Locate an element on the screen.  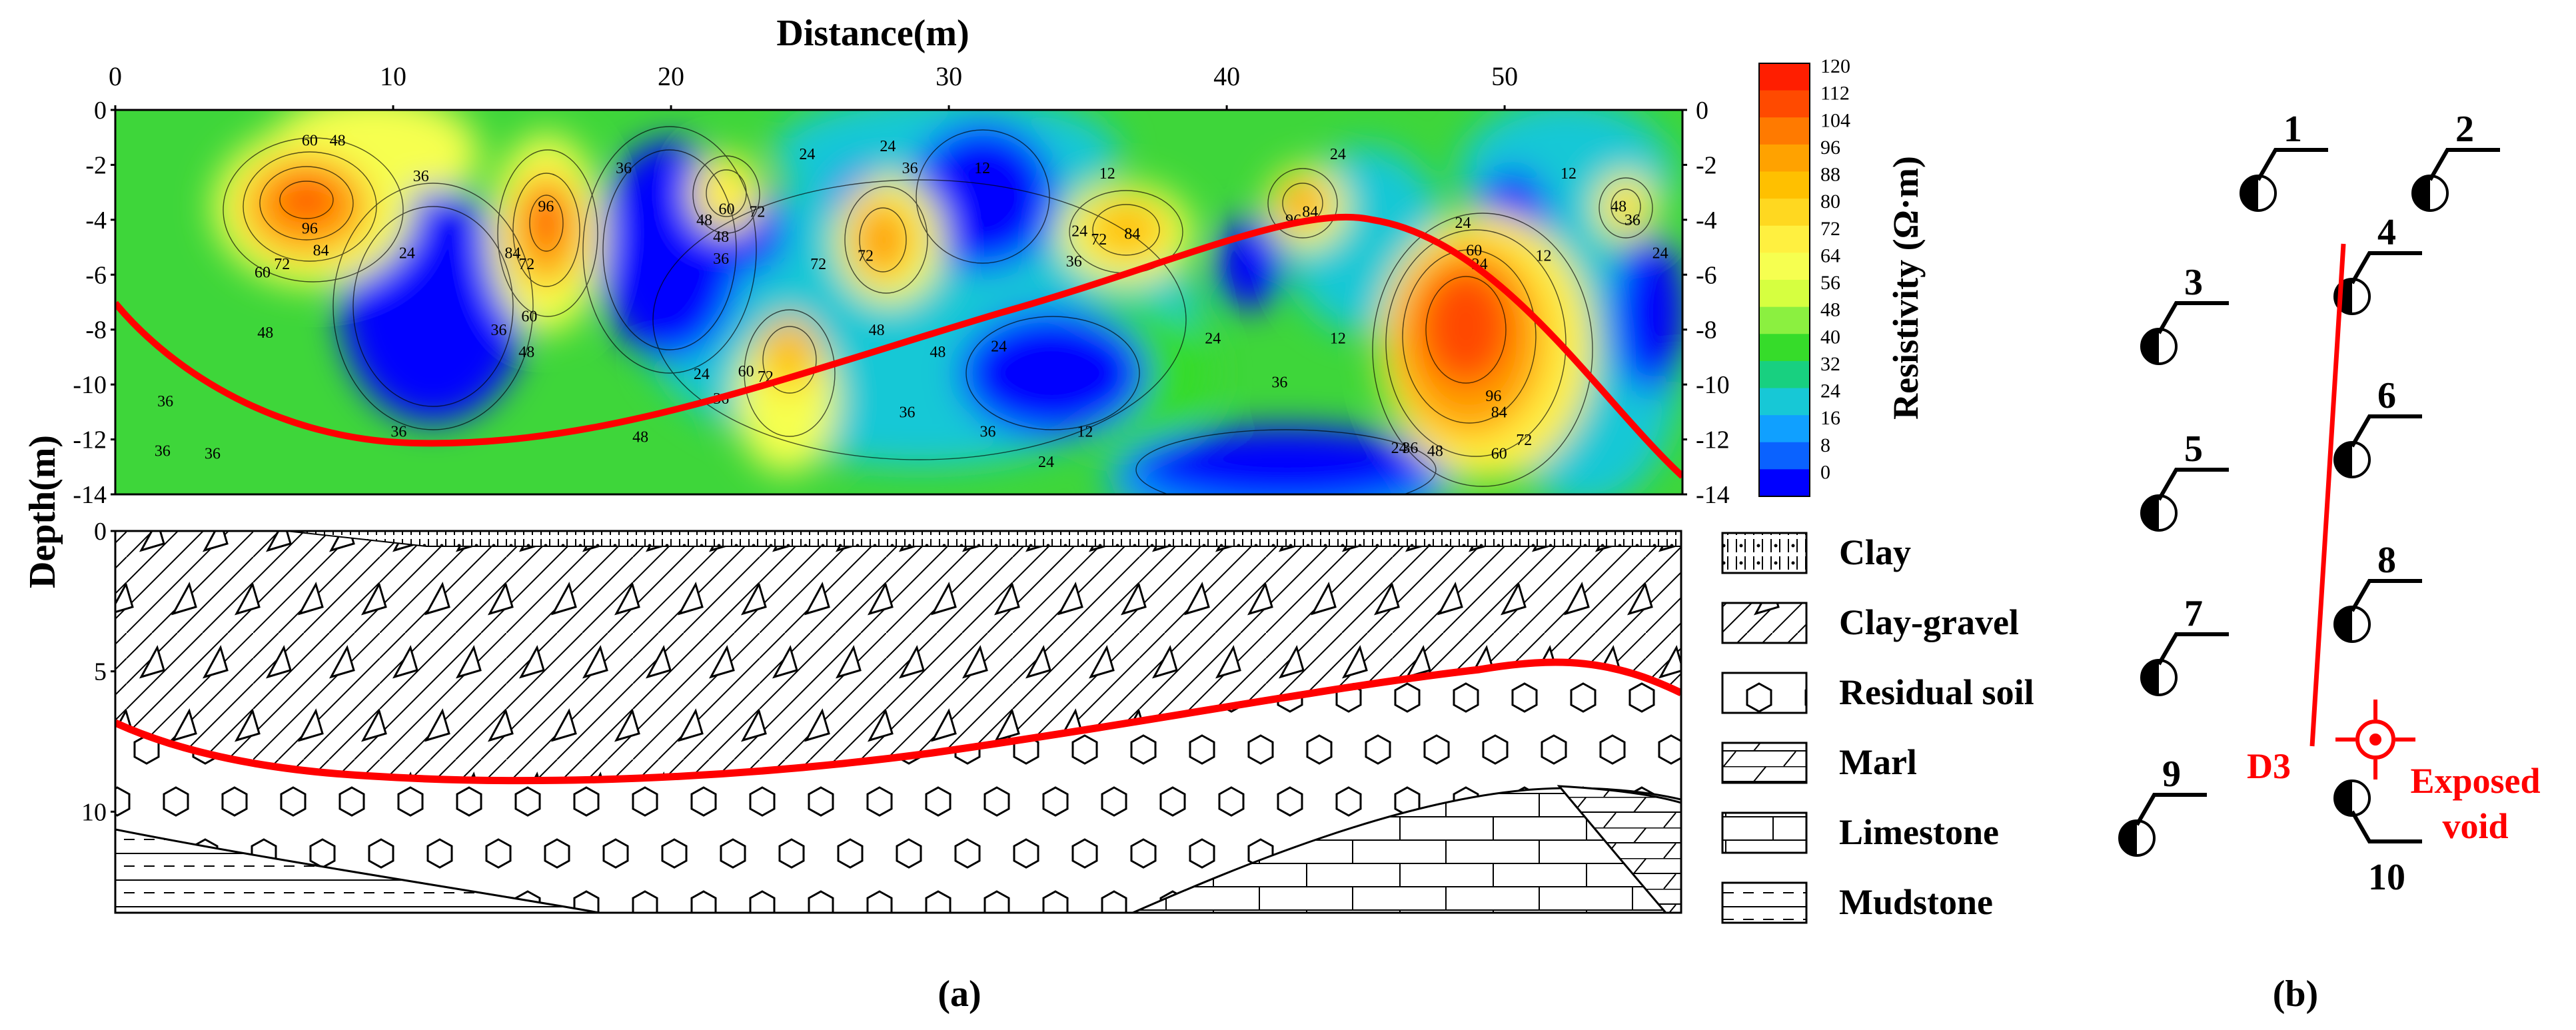
borehole-label: 9 is located at coordinates (2172, 774).